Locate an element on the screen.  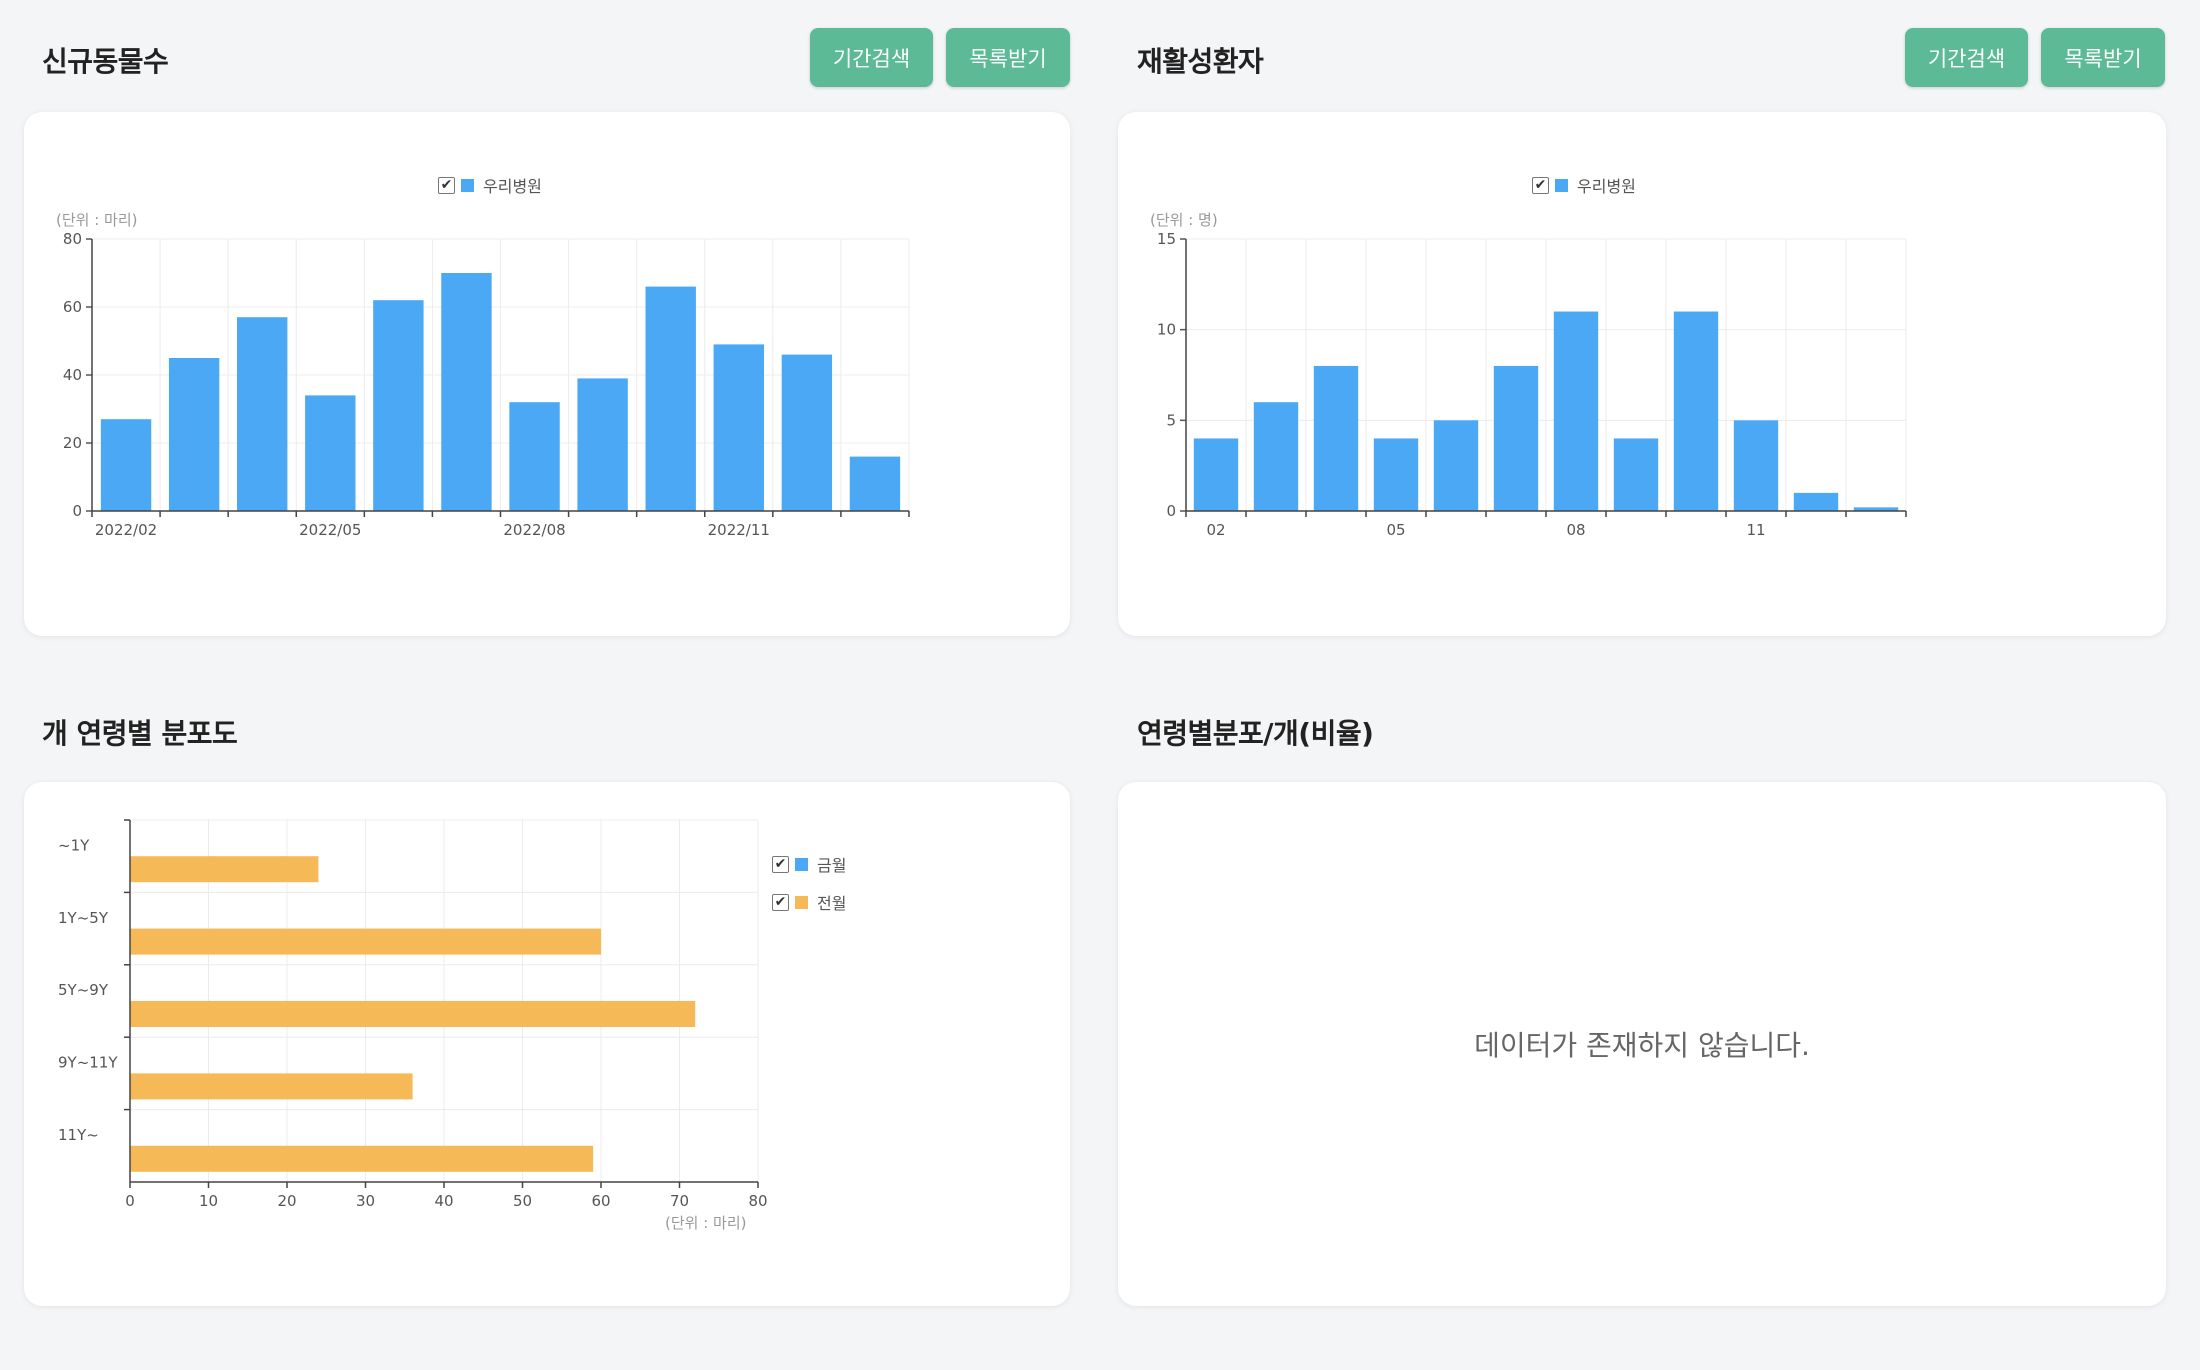
legend-last-month: ✔ 전월 is located at coordinates (809, 902).